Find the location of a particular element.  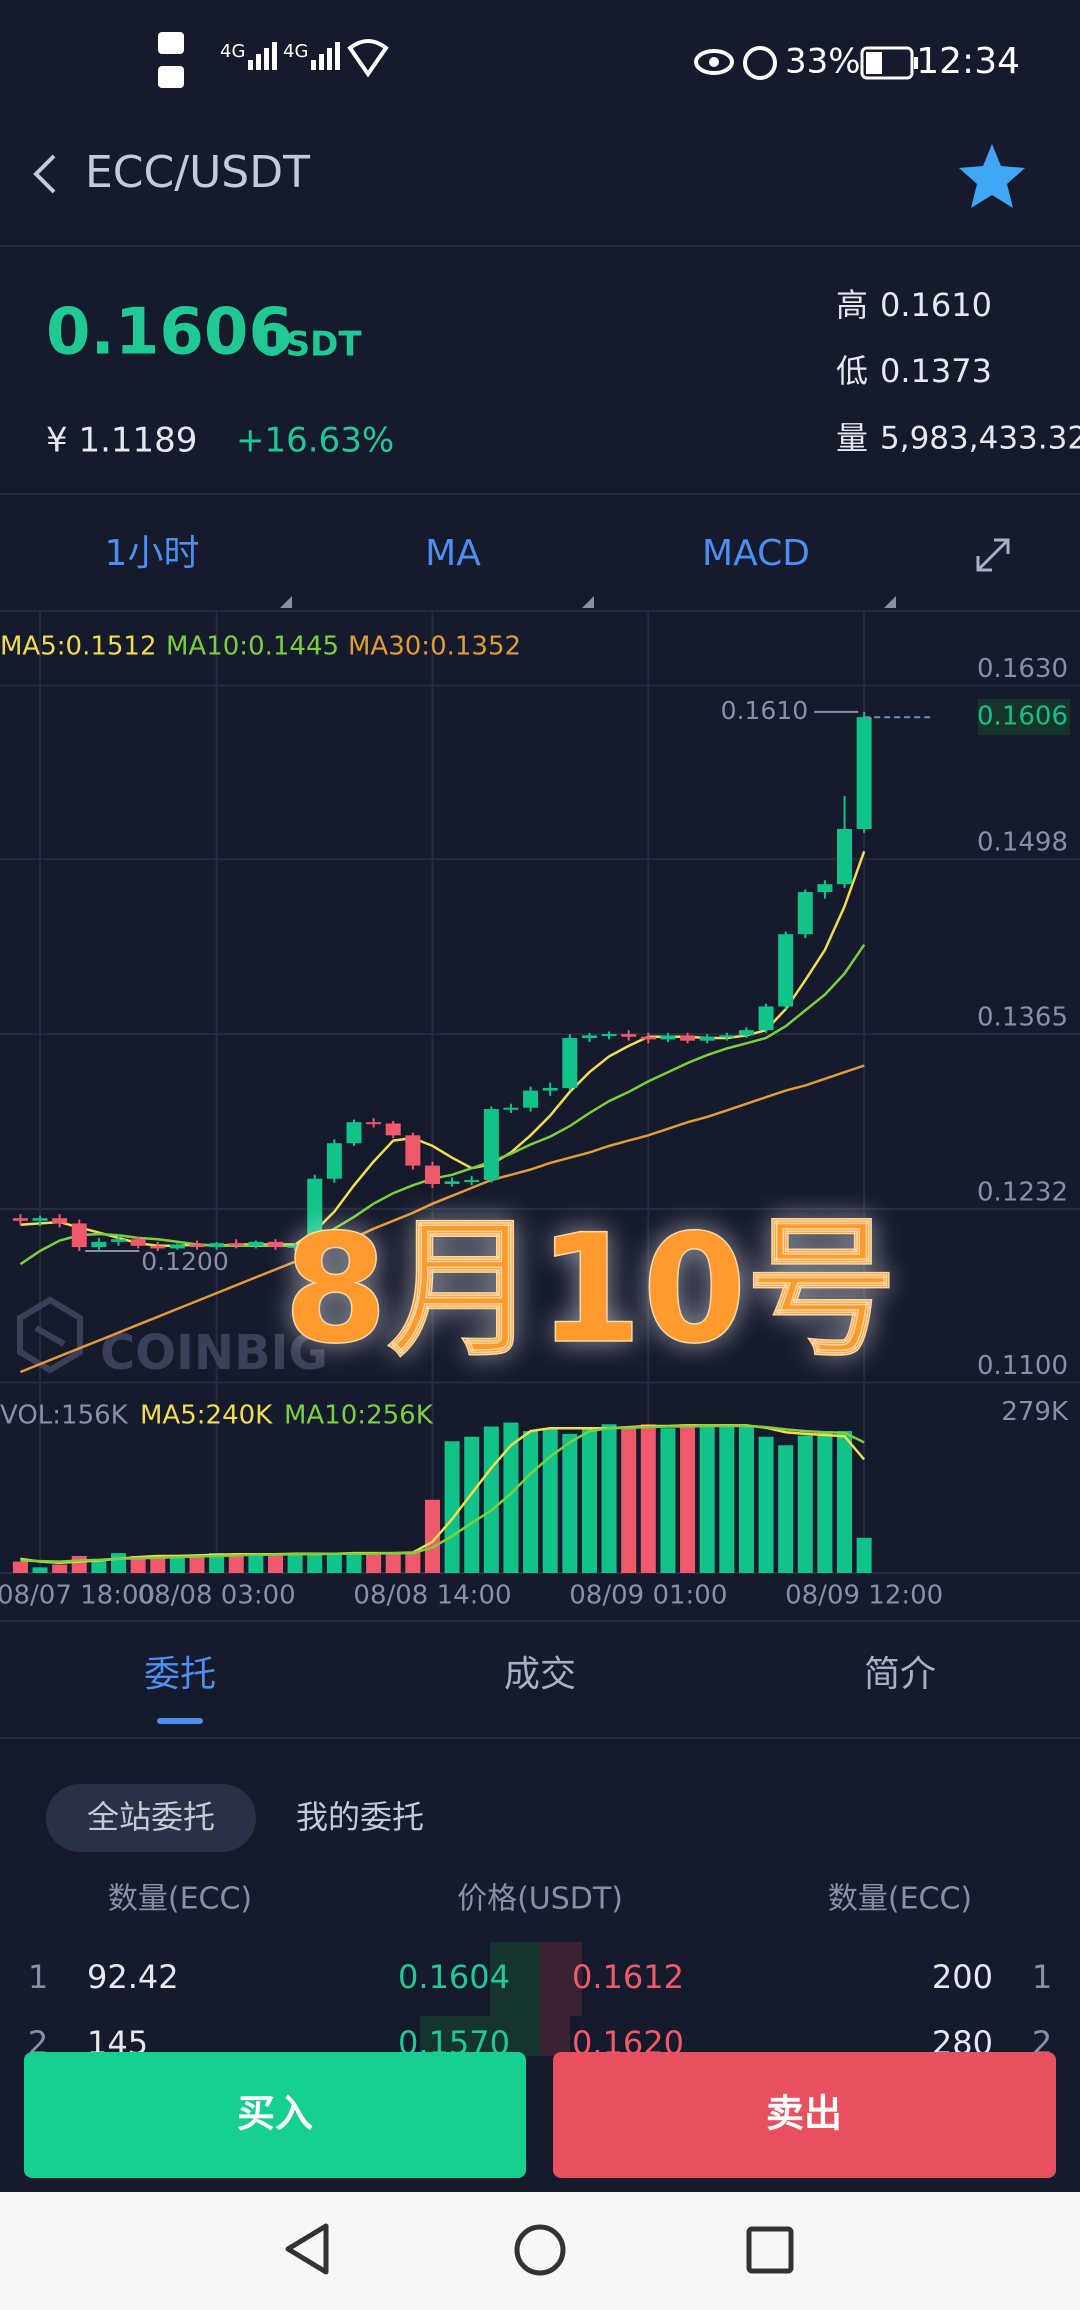

sell-button is located at coordinates (804, 2115).